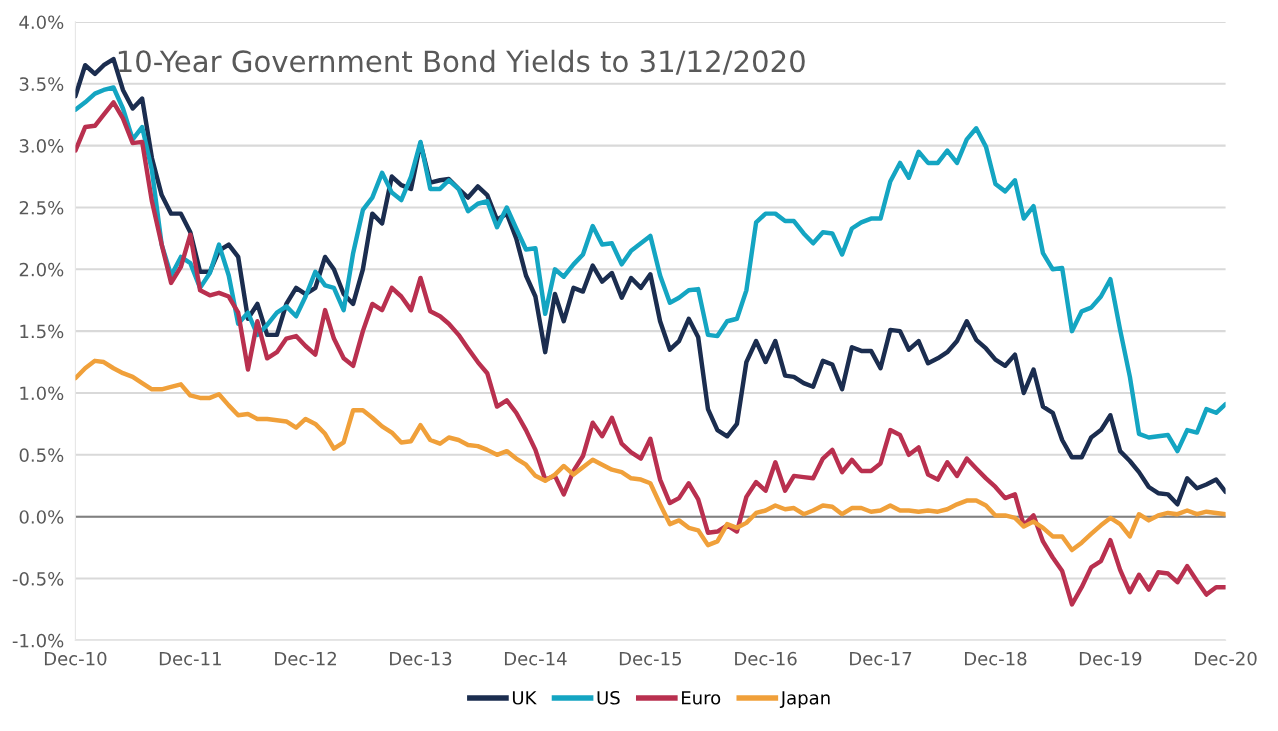 This screenshot has width=1278, height=731. Describe the element at coordinates (42, 331) in the screenshot. I see `y-tick-label: 1.5%` at that location.